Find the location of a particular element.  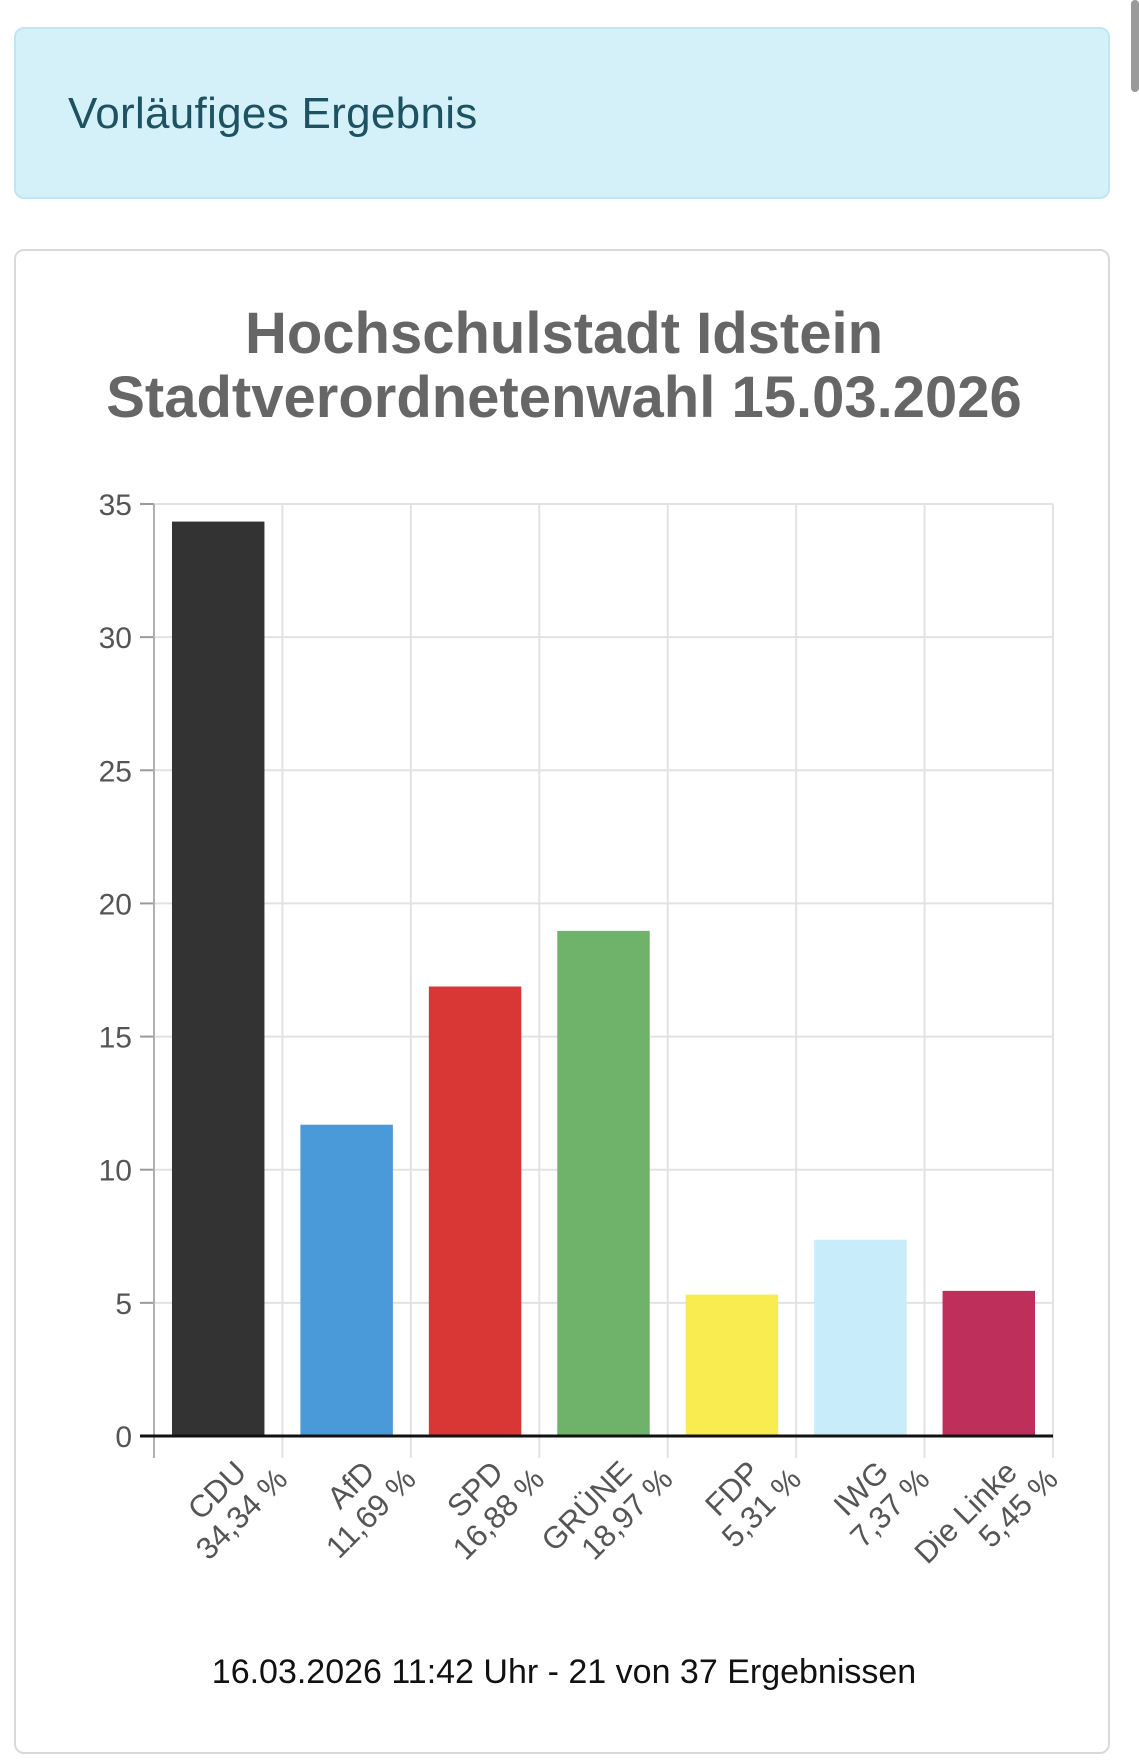

y-tick-label: 25 is located at coordinates (115, 771).